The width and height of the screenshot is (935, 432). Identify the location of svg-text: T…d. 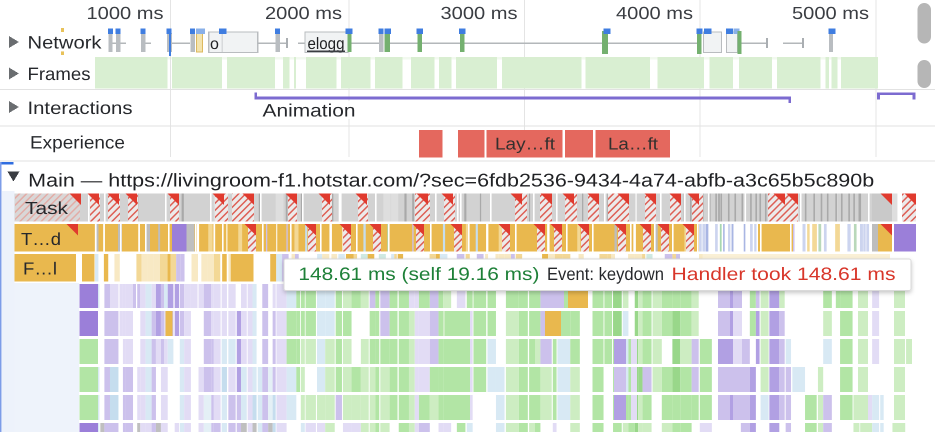
(41, 239).